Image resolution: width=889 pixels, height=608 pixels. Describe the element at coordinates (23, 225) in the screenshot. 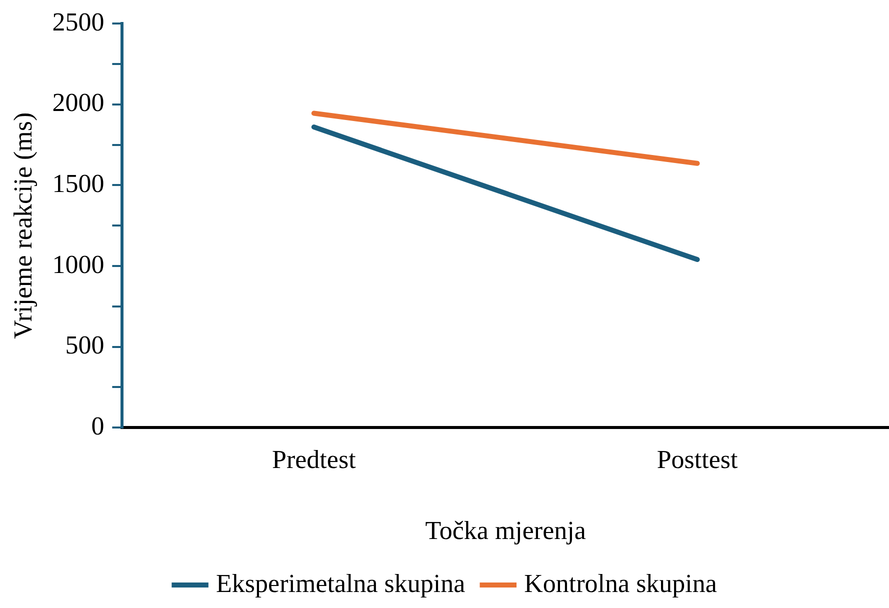

I see `y-axis-title: Vrijeme reakcije (ms)` at that location.